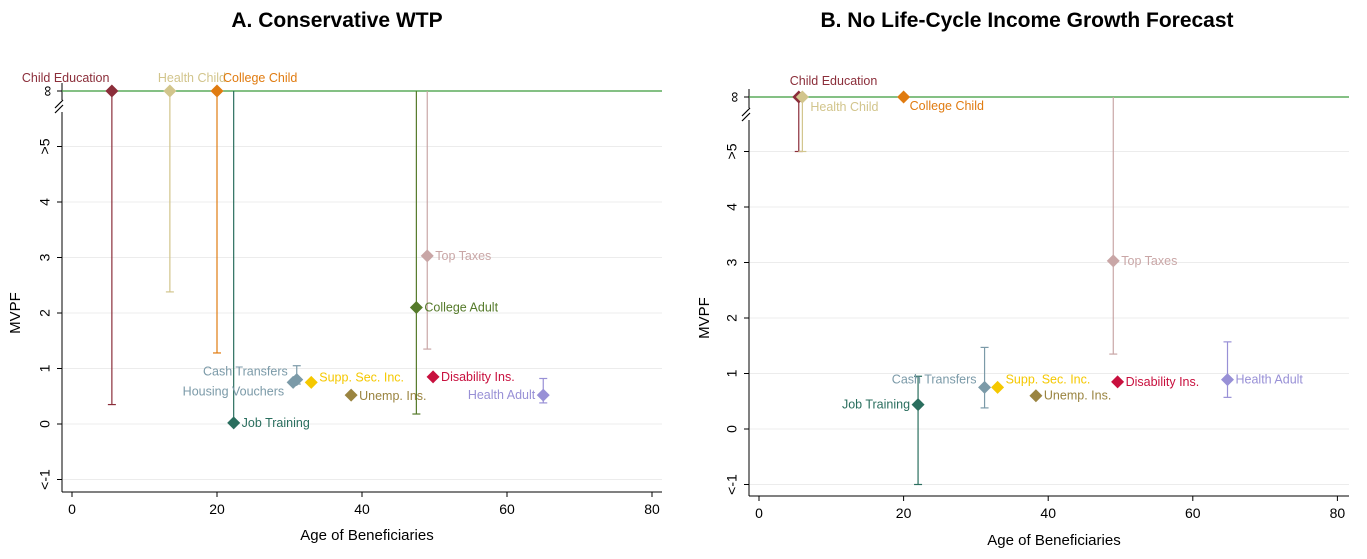  What do you see at coordinates (336, 20) in the screenshot?
I see `chart-title: A. Conservative WTP` at bounding box center [336, 20].